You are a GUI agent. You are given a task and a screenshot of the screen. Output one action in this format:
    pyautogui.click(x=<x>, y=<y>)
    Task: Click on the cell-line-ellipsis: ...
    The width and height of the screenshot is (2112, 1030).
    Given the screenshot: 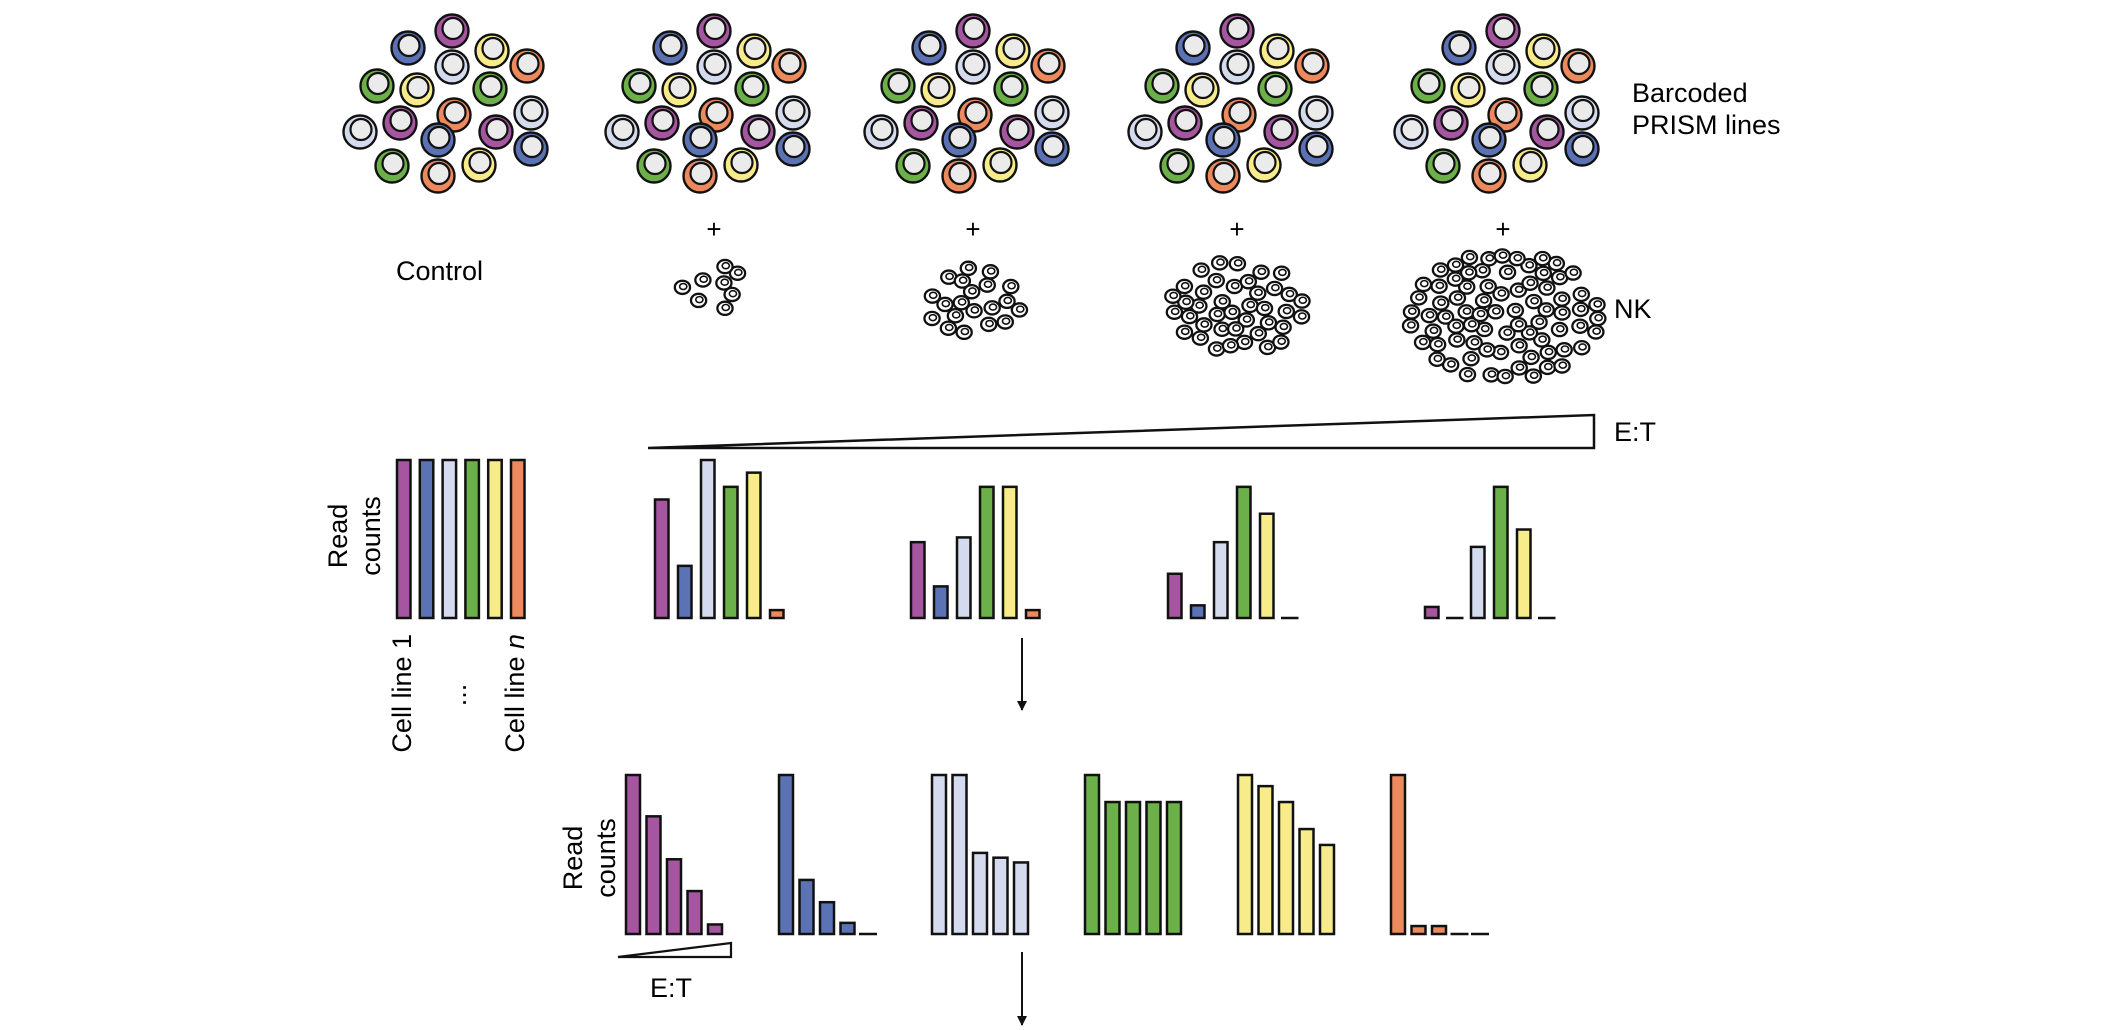 What is the action you would take?
    pyautogui.click(x=457, y=695)
    